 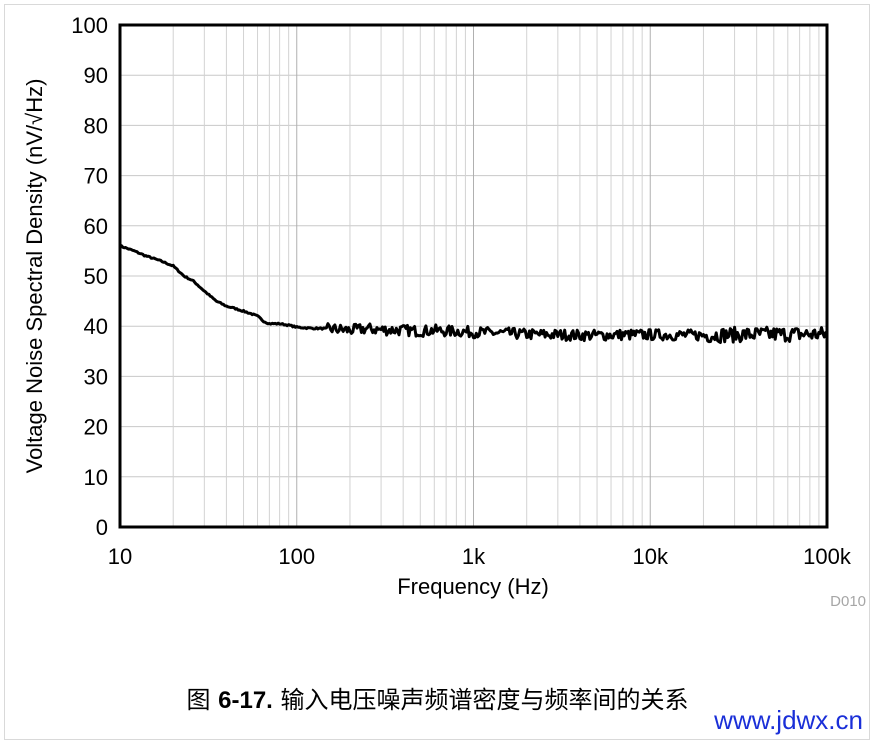 I want to click on caption-number: 6-17., so click(x=245, y=700).